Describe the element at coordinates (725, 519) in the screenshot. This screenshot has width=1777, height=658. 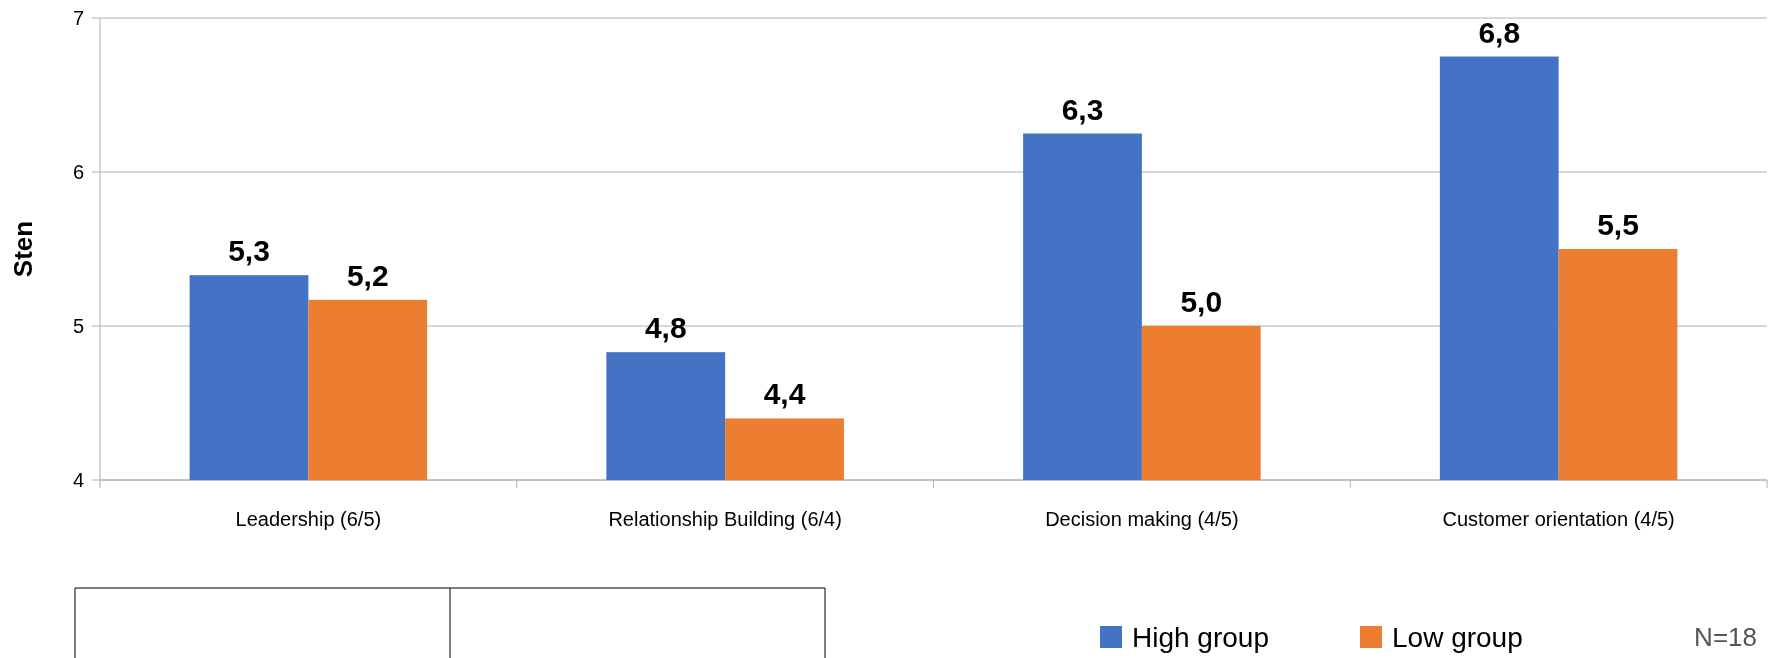
I see `x-tick-label: Relationship Building (6/4)` at that location.